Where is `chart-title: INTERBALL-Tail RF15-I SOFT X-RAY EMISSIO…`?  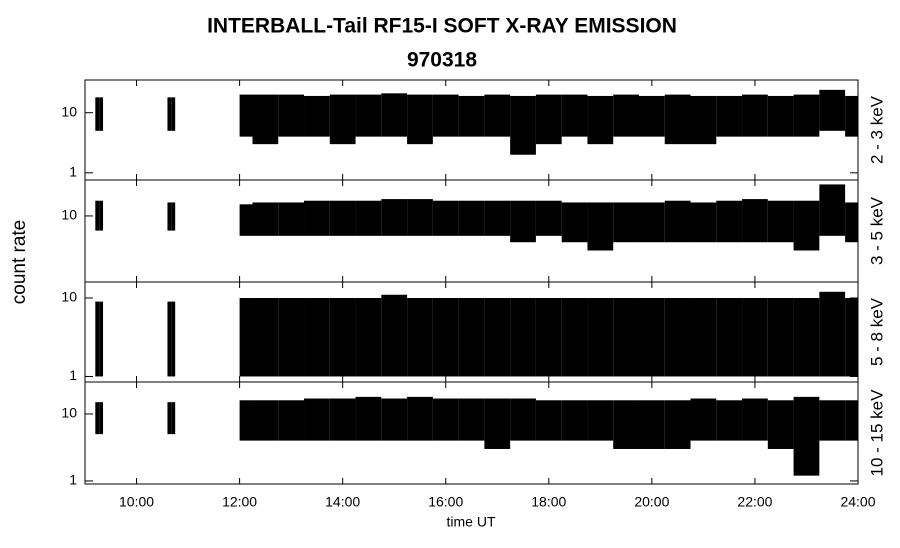
chart-title: INTERBALL-Tail RF15-I SOFT X-RAY EMISSIO… is located at coordinates (442, 26).